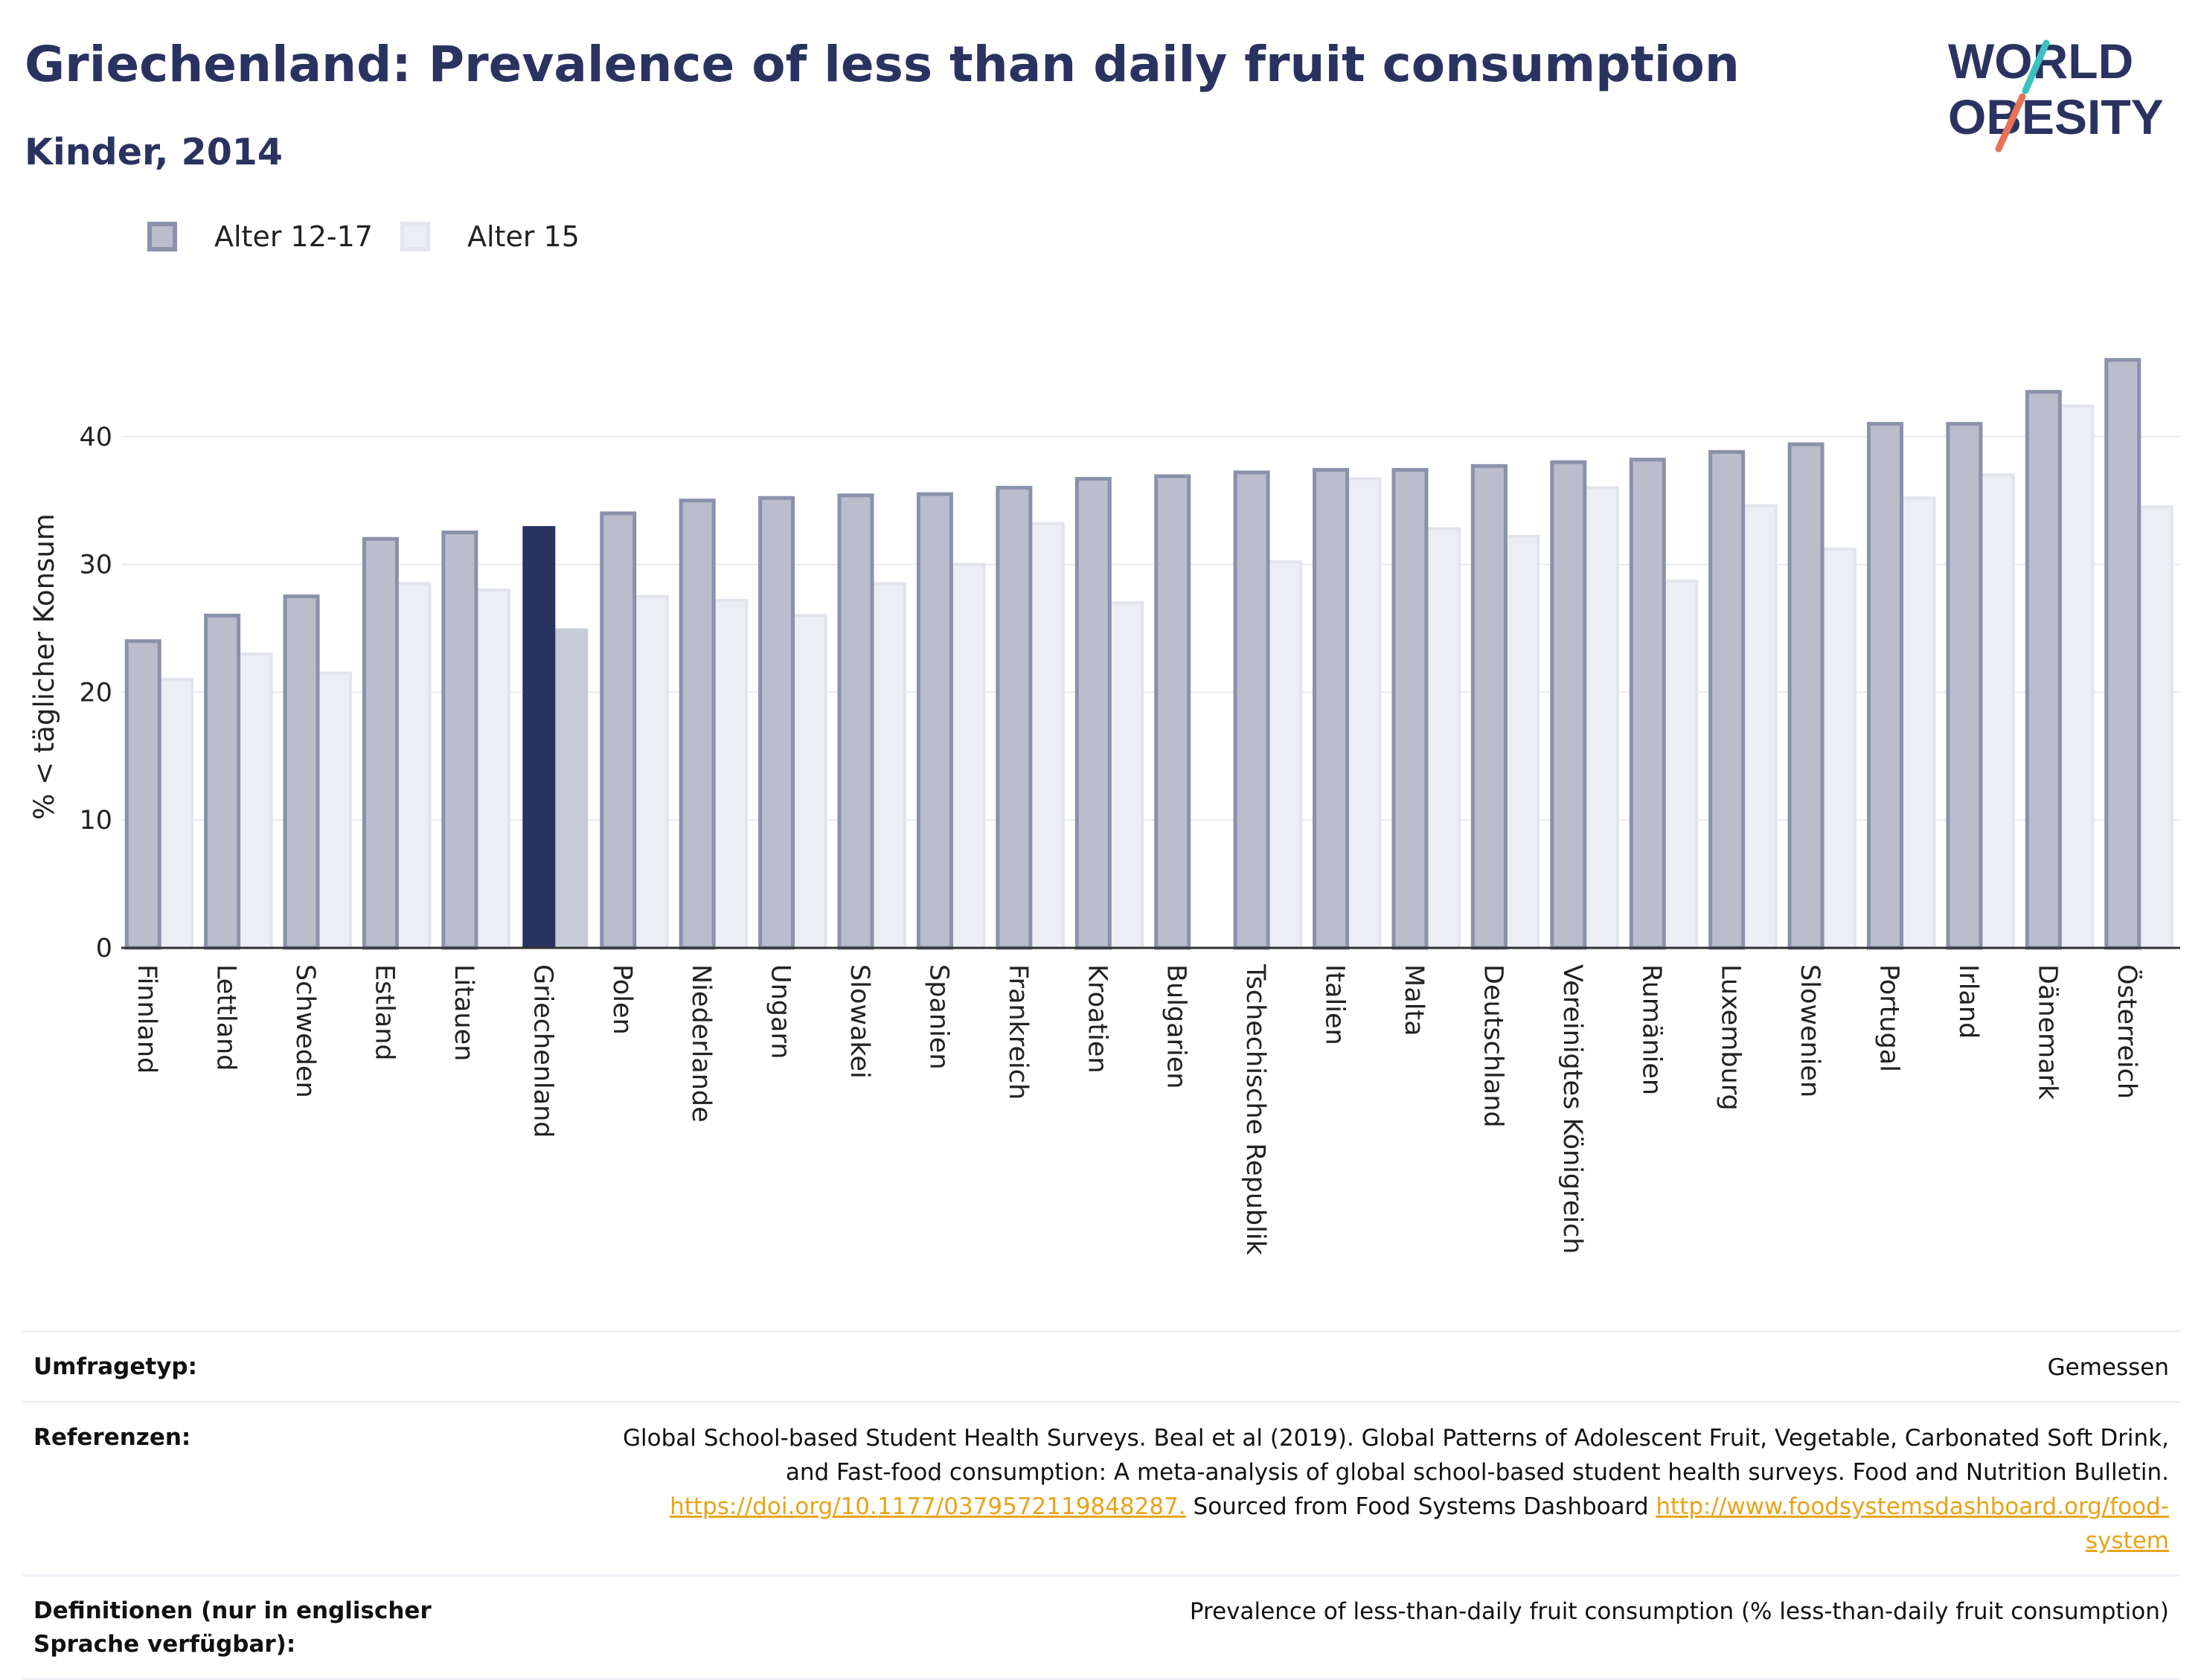  I want to click on y-tick-label: 20, so click(95, 693).